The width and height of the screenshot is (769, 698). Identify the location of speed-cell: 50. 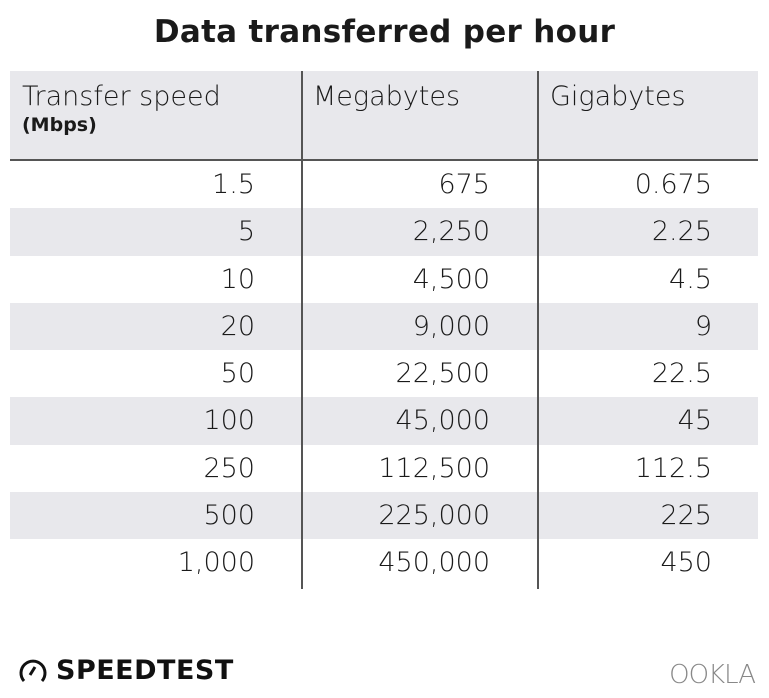
(237, 374).